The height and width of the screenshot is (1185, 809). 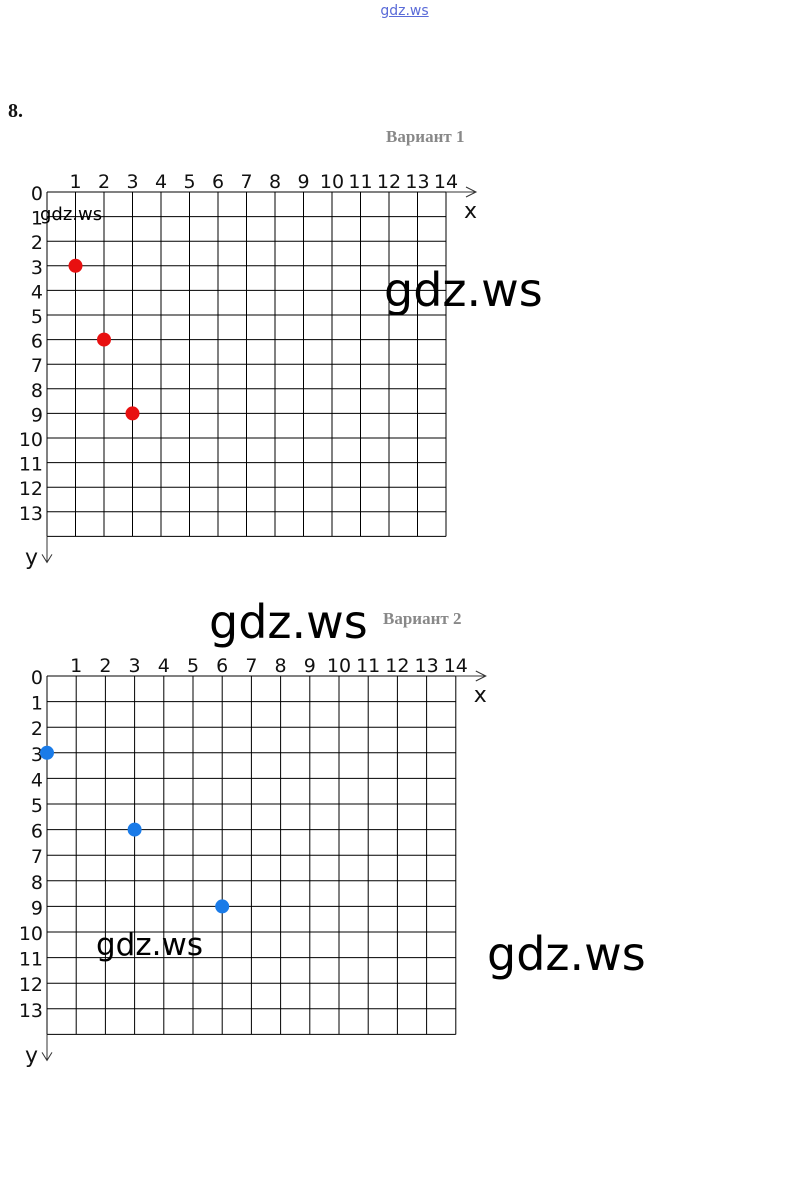 I want to click on variant-2-title: Вариант 2, so click(x=422, y=618).